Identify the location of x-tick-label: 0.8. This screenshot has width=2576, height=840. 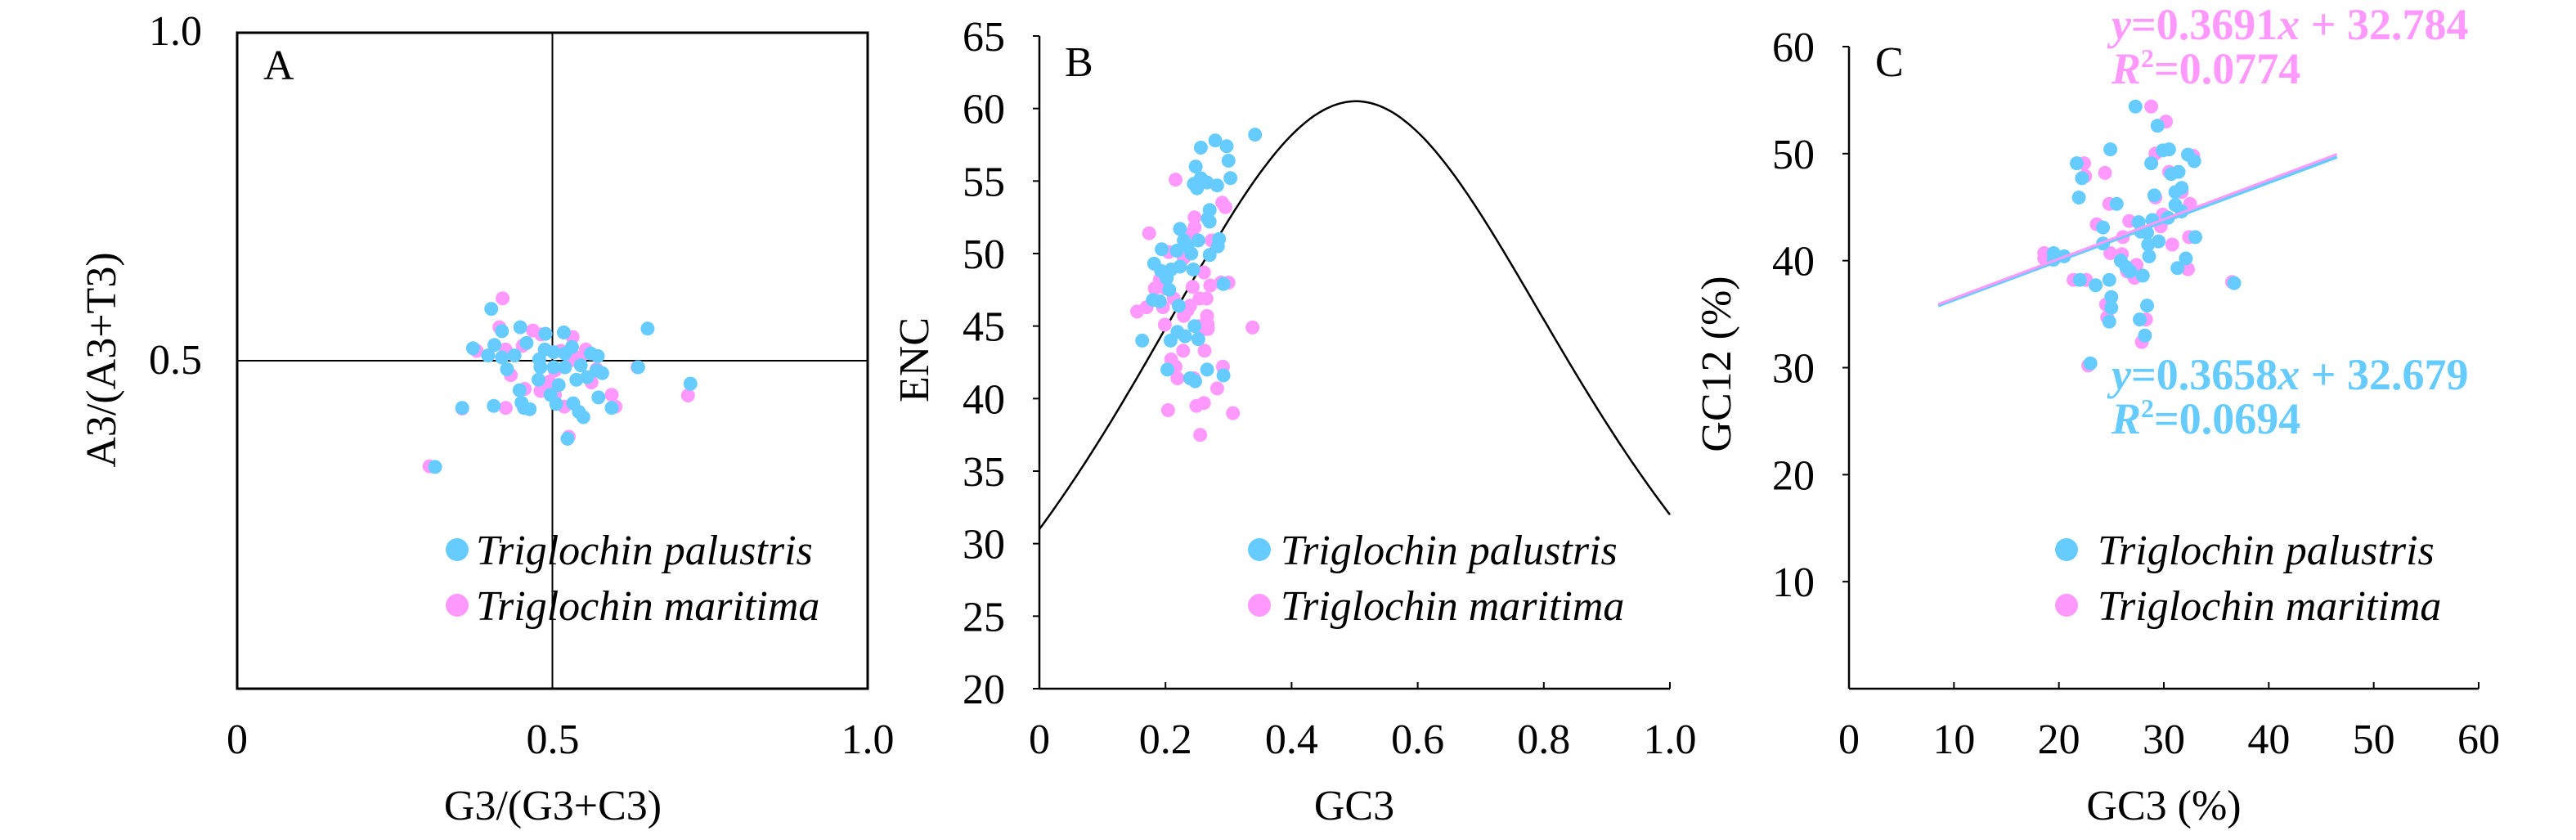
(1543, 740).